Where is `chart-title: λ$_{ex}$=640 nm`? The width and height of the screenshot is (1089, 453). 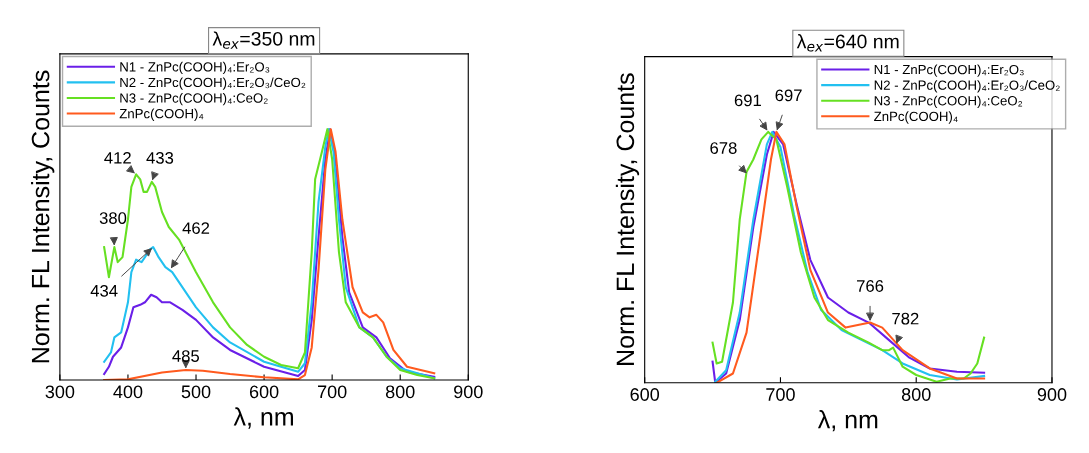 chart-title: λ$_{ex}$=640 nm is located at coordinates (847, 43).